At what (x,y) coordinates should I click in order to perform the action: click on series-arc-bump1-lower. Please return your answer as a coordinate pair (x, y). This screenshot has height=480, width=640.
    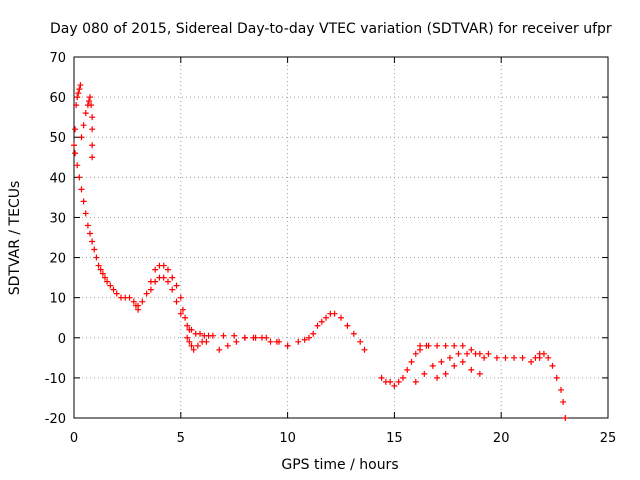
    Looking at the image, I should click on (165, 295).